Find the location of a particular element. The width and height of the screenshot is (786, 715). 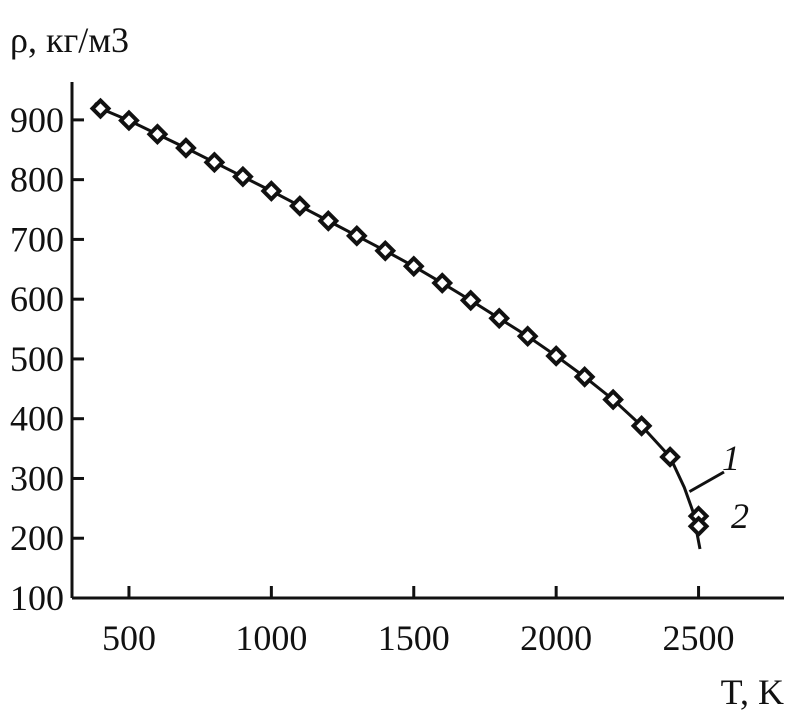

y-tick-label: 400 is located at coordinates (37, 419).